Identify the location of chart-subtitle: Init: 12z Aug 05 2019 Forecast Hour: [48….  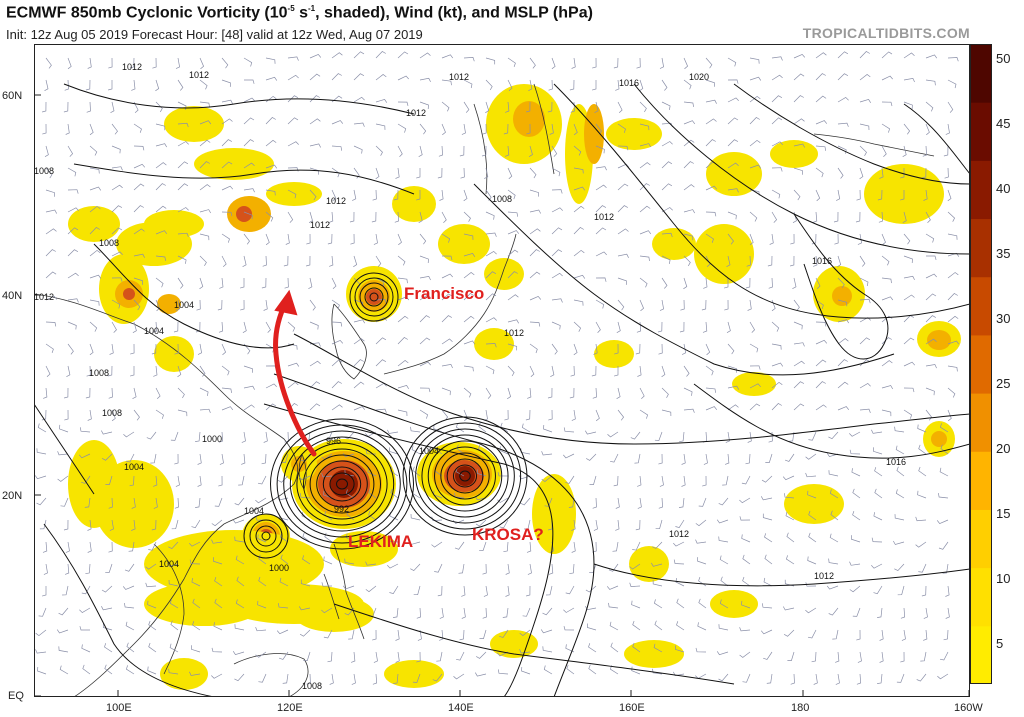
(214, 34).